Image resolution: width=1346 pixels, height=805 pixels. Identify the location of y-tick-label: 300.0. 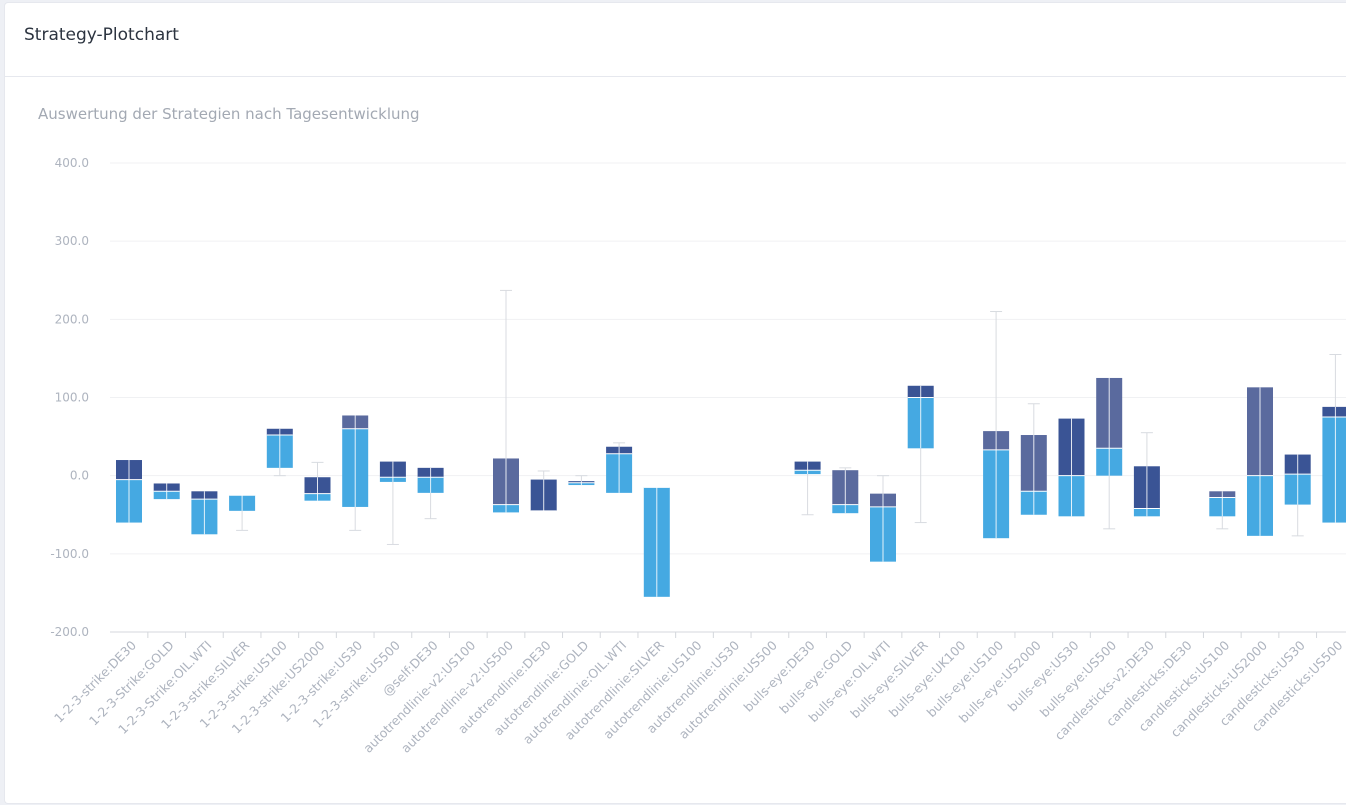
(72, 241).